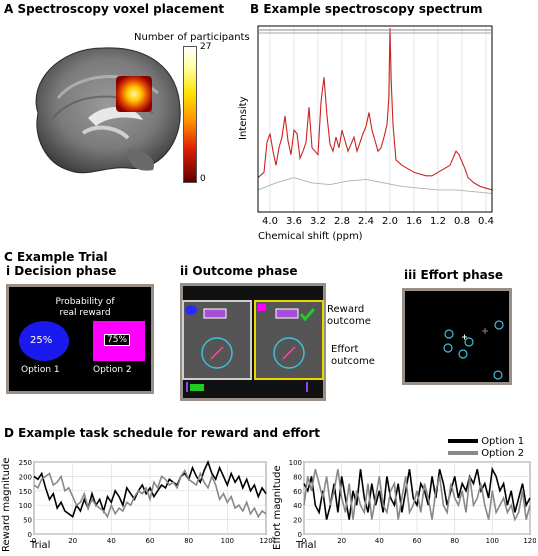 This screenshot has width=538, height=556. What do you see at coordinates (262, 307) in the screenshot?
I see `option2-marker` at bounding box center [262, 307].